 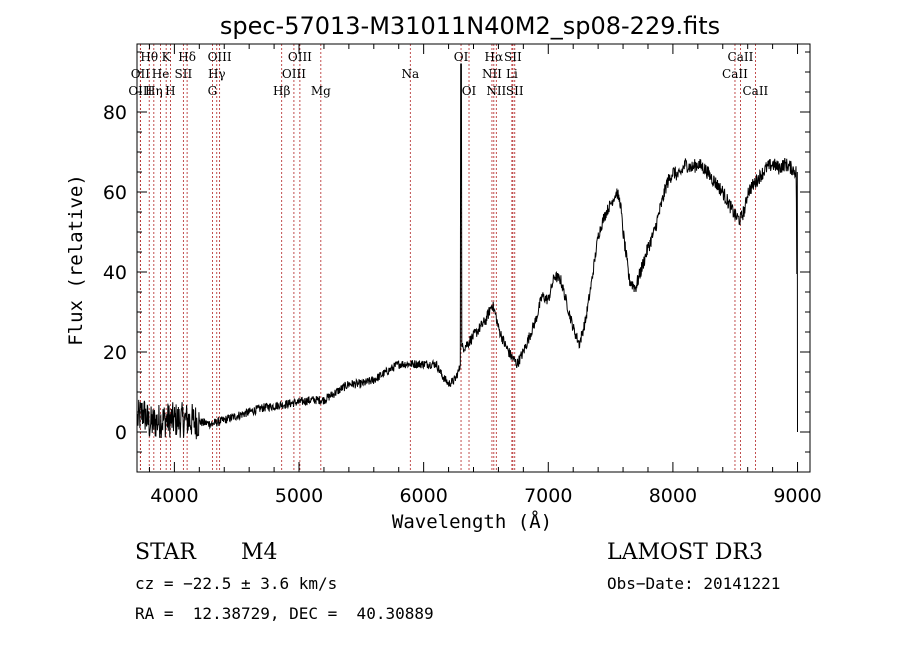 What do you see at coordinates (797, 496) in the screenshot?
I see `x-tick-label: 9000` at bounding box center [797, 496].